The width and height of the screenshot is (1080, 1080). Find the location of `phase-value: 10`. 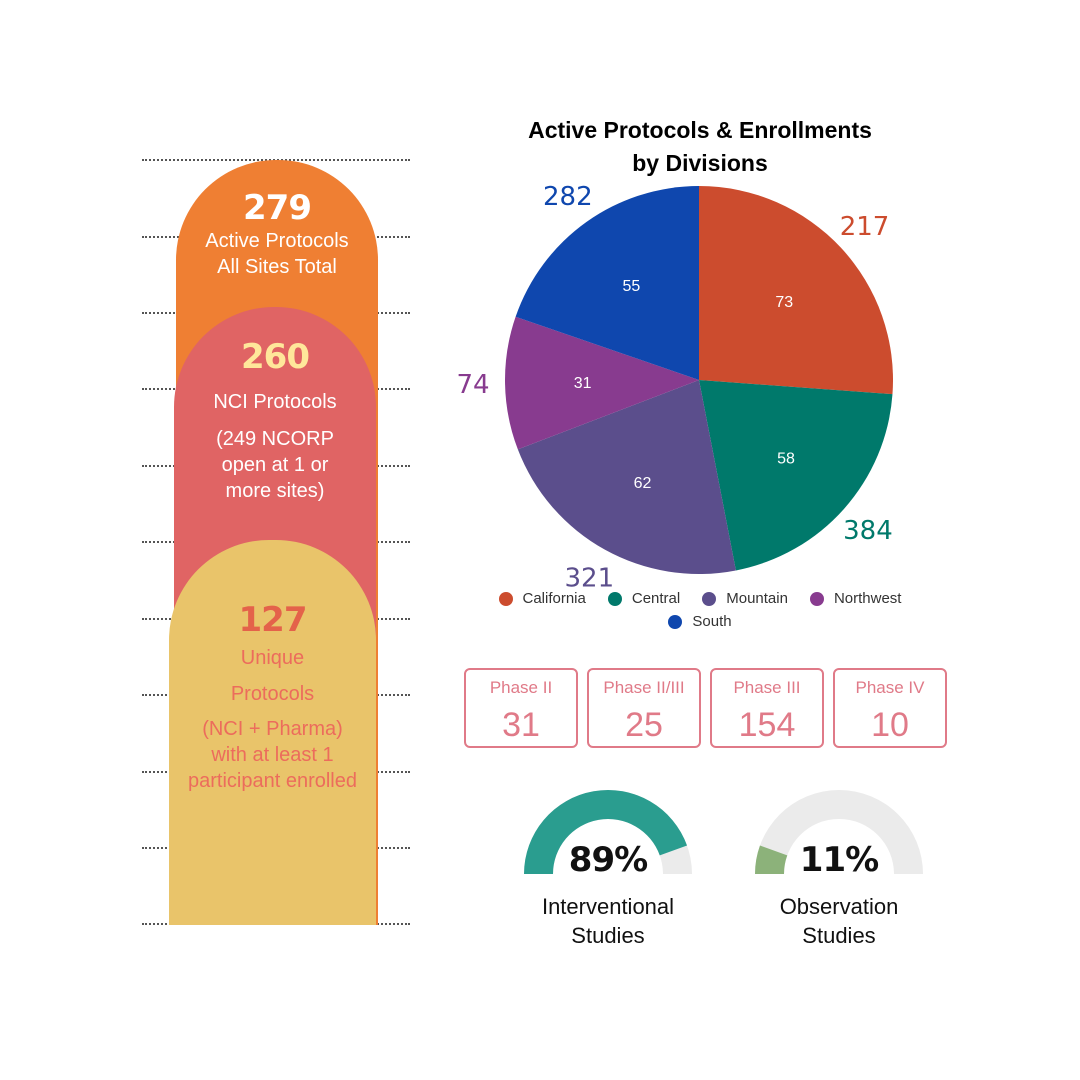

phase-value: 10 is located at coordinates (890, 725).